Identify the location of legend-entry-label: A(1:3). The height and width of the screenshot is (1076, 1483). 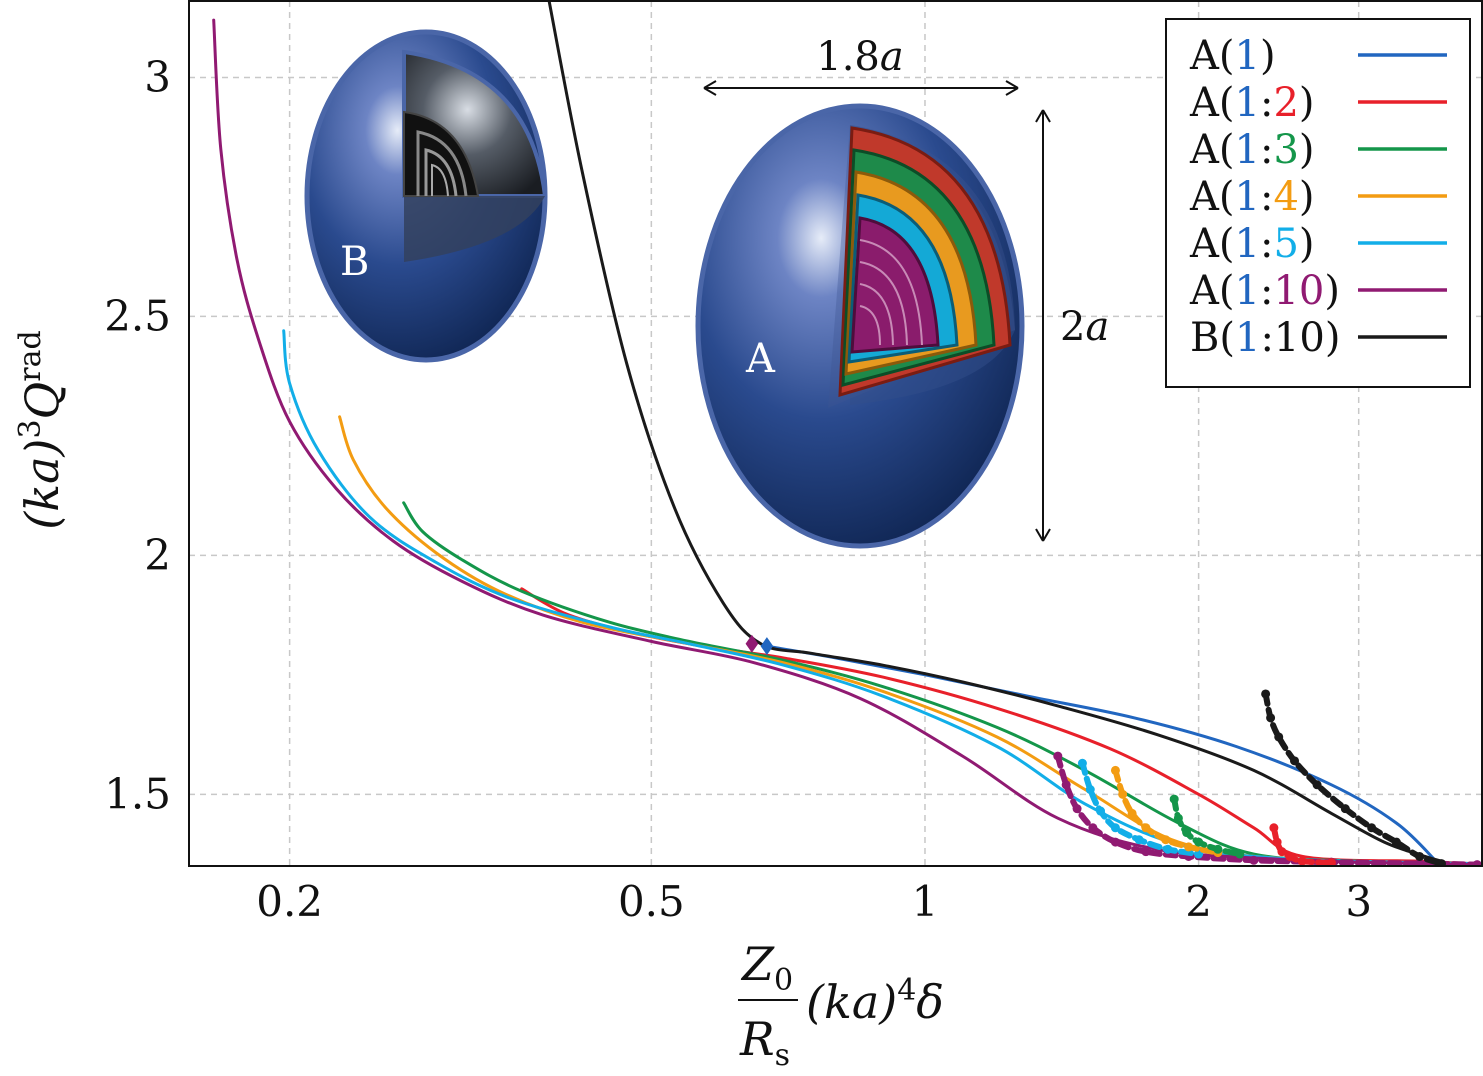
(1252, 150).